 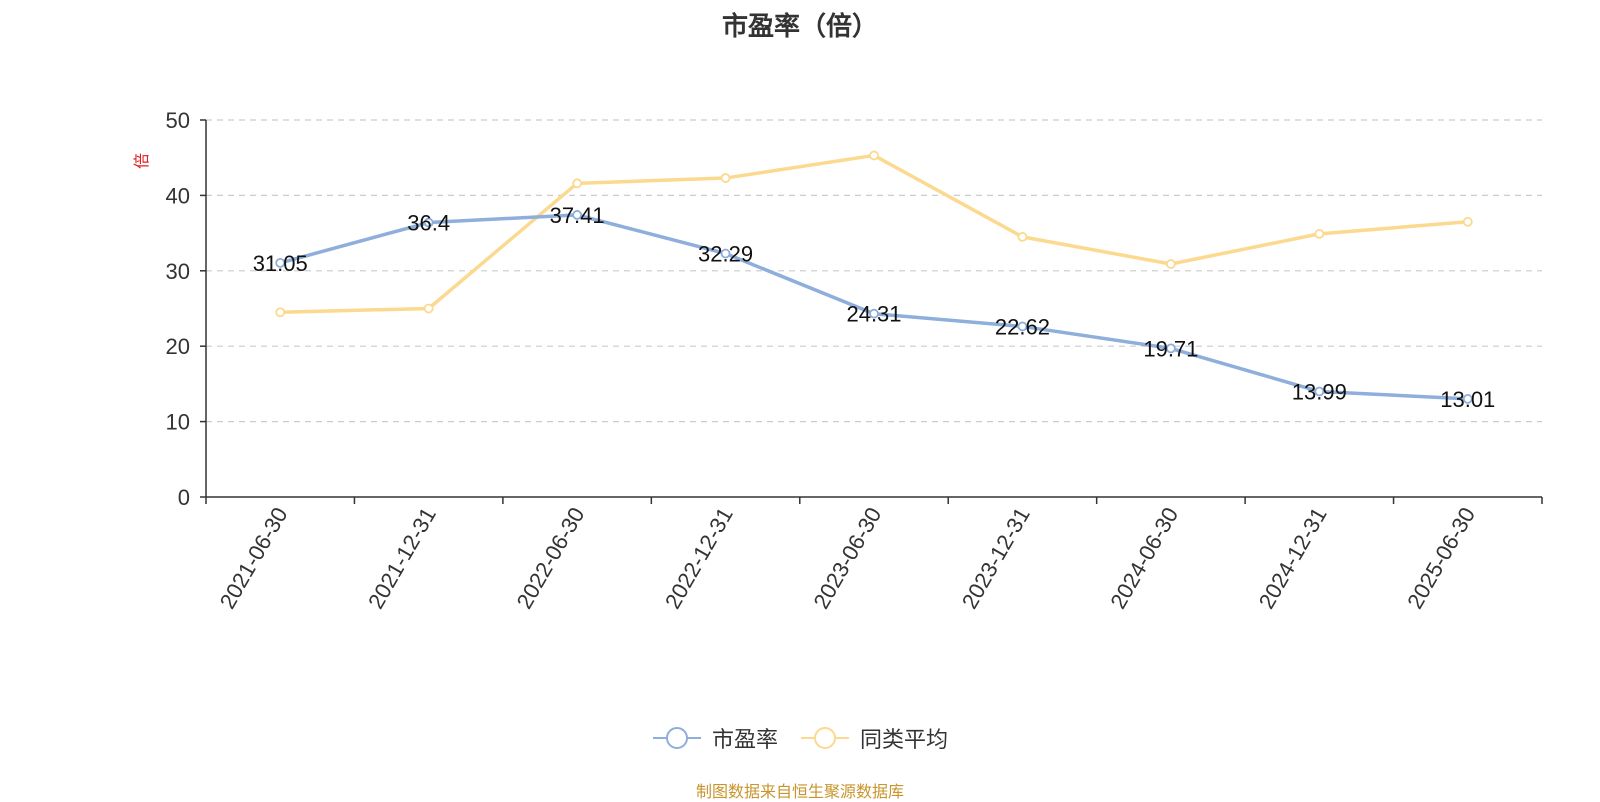 I want to click on x-tick-label: 2022-12-31, so click(x=699, y=558).